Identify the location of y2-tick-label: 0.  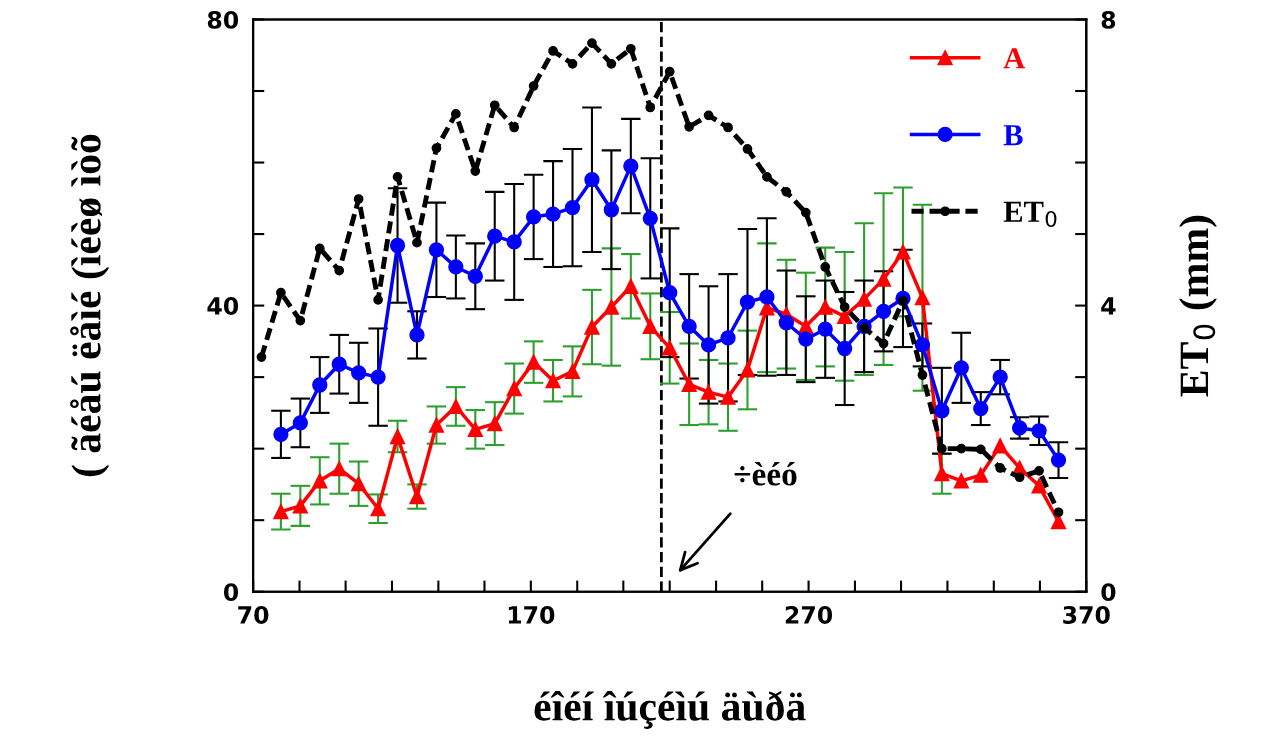
(1108, 592).